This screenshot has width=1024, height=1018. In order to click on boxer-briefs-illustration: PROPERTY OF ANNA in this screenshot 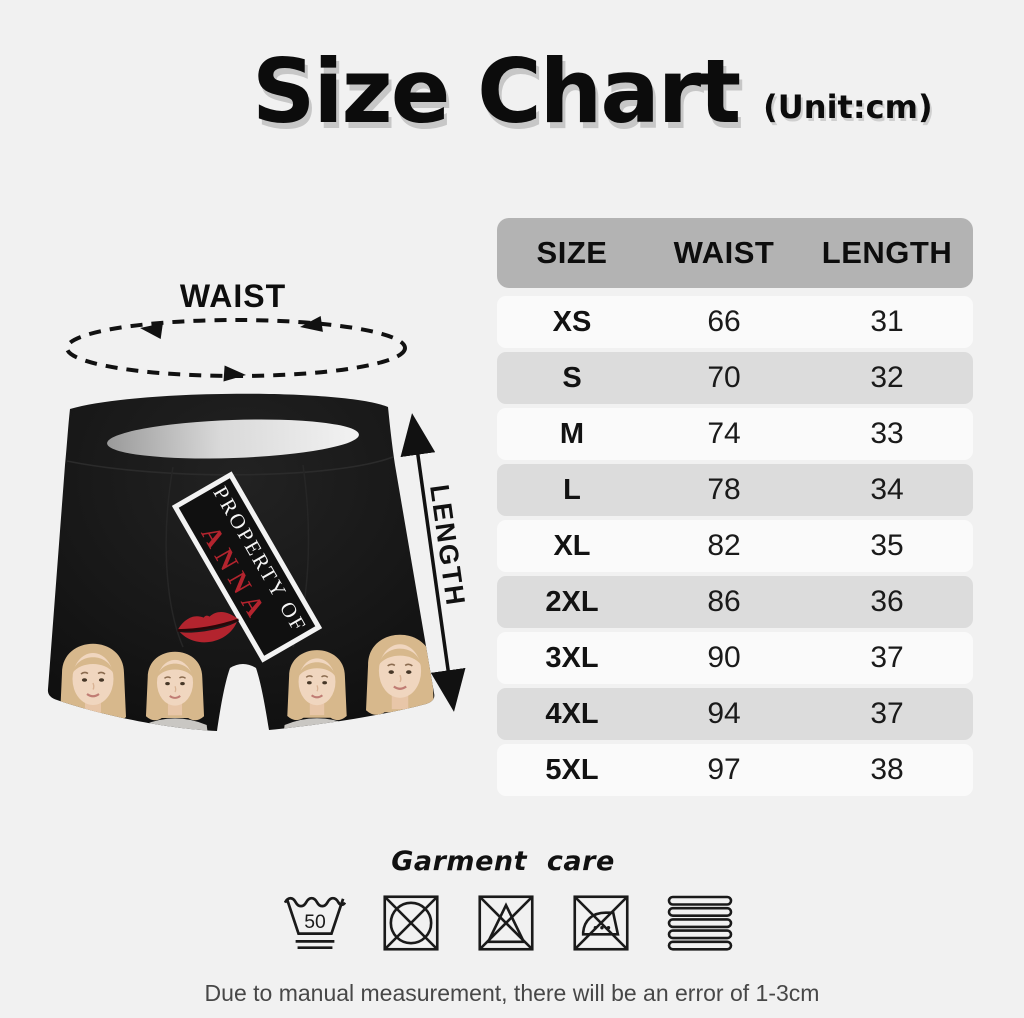, I will do `click(241, 562)`.